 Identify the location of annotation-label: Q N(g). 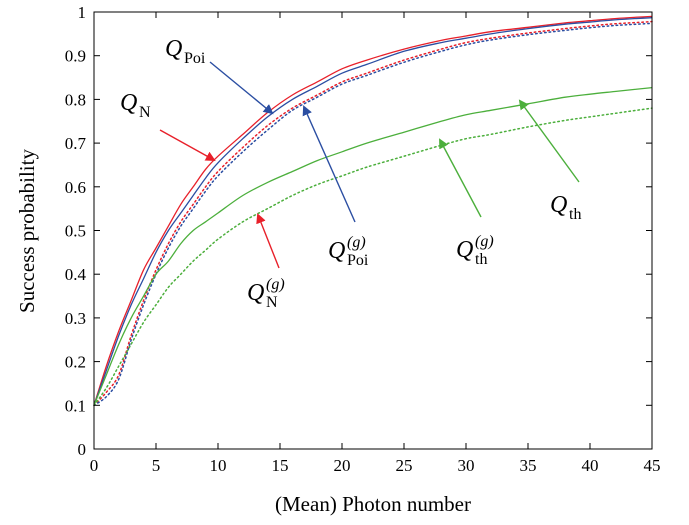
(266, 293).